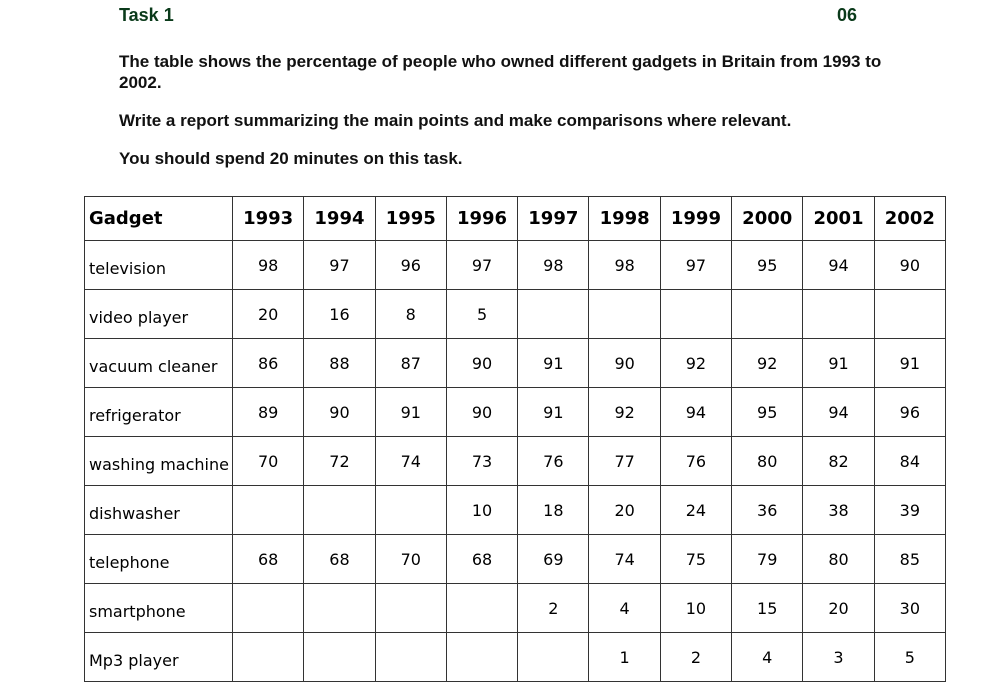 Image resolution: width=1000 pixels, height=682 pixels. I want to click on table-row: washing machine 70 72 74 73 76 77 76 80 82 84, so click(515, 461).